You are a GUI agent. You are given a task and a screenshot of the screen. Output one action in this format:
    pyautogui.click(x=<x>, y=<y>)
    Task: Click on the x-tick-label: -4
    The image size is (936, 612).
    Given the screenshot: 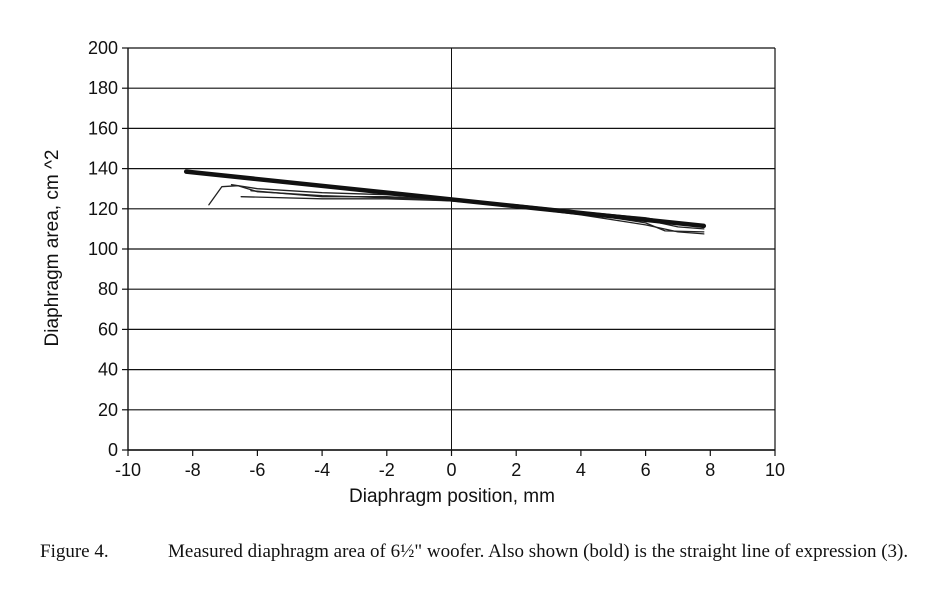 What is the action you would take?
    pyautogui.click(x=322, y=470)
    